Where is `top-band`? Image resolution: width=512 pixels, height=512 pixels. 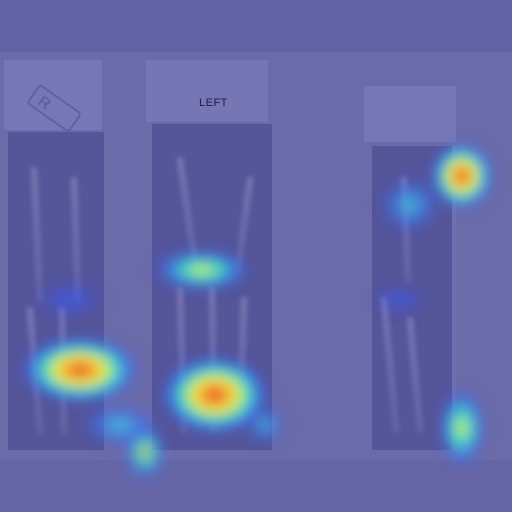
top-band is located at coordinates (256, 26).